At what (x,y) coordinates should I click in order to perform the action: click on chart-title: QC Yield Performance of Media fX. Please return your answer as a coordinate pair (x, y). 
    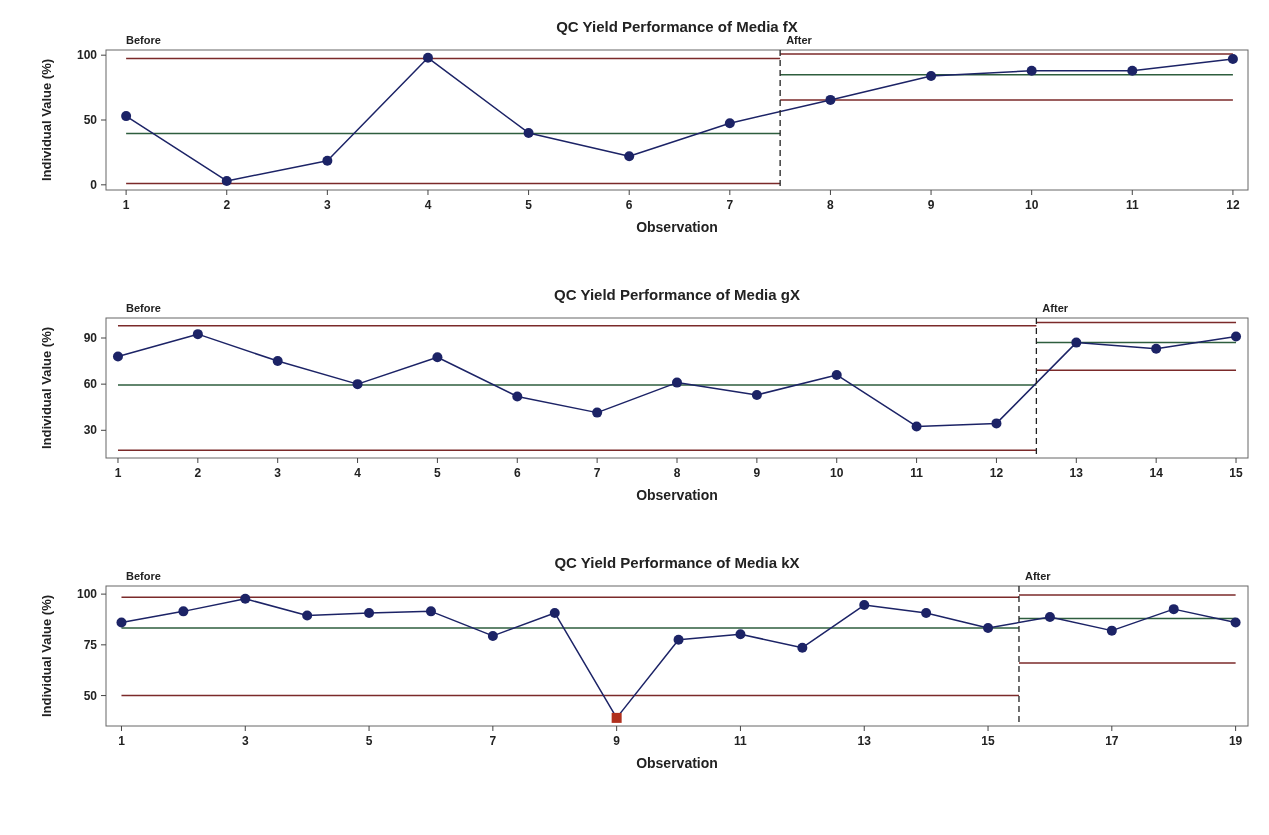
    Looking at the image, I should click on (677, 26).